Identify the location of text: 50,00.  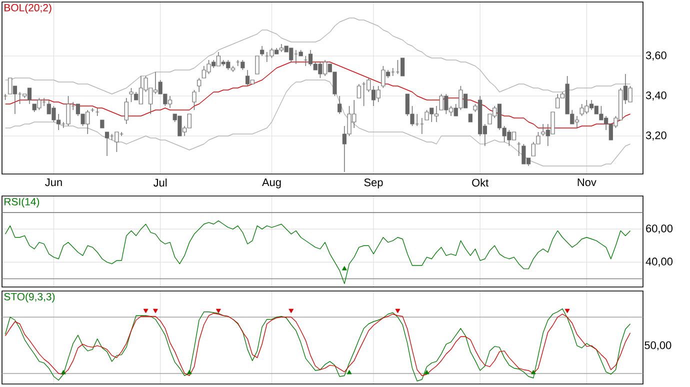
(658, 345).